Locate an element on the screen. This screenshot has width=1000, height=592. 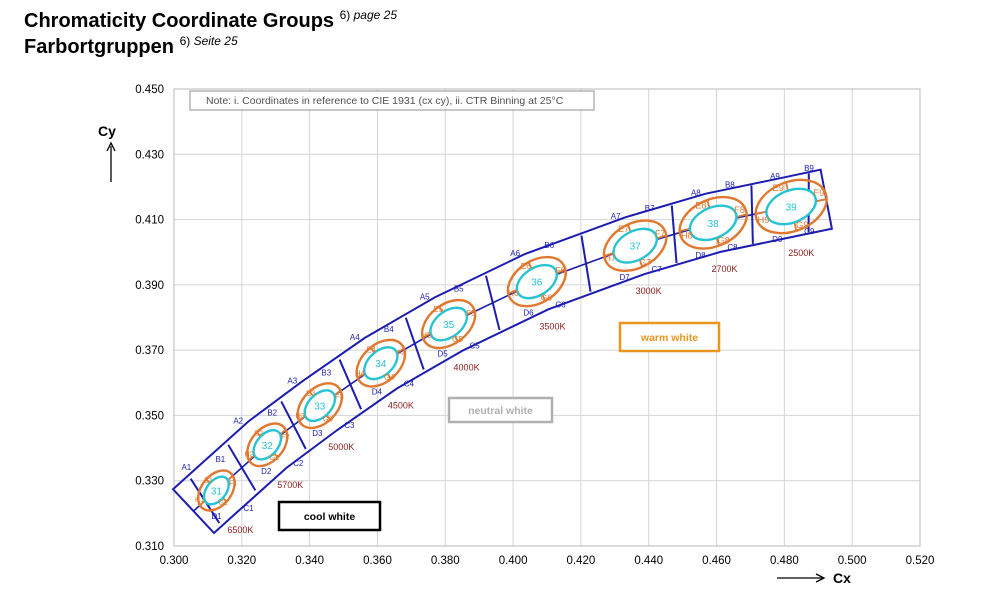
bin-label: D8 is located at coordinates (700, 255).